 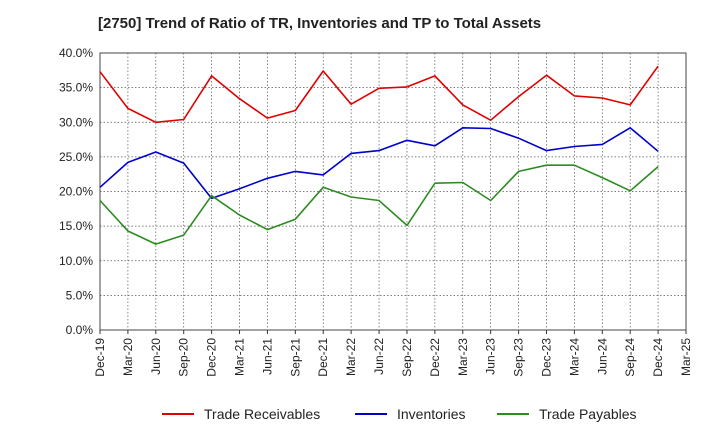 What do you see at coordinates (519, 357) in the screenshot?
I see `x-tick-label: Sep-23` at bounding box center [519, 357].